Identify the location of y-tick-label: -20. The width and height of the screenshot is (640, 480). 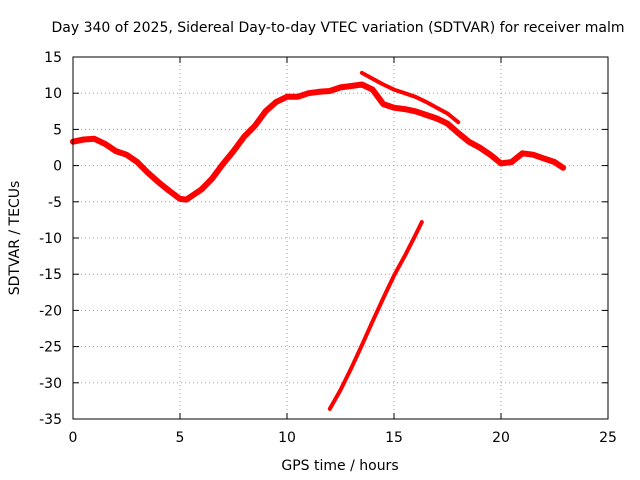
(50, 311).